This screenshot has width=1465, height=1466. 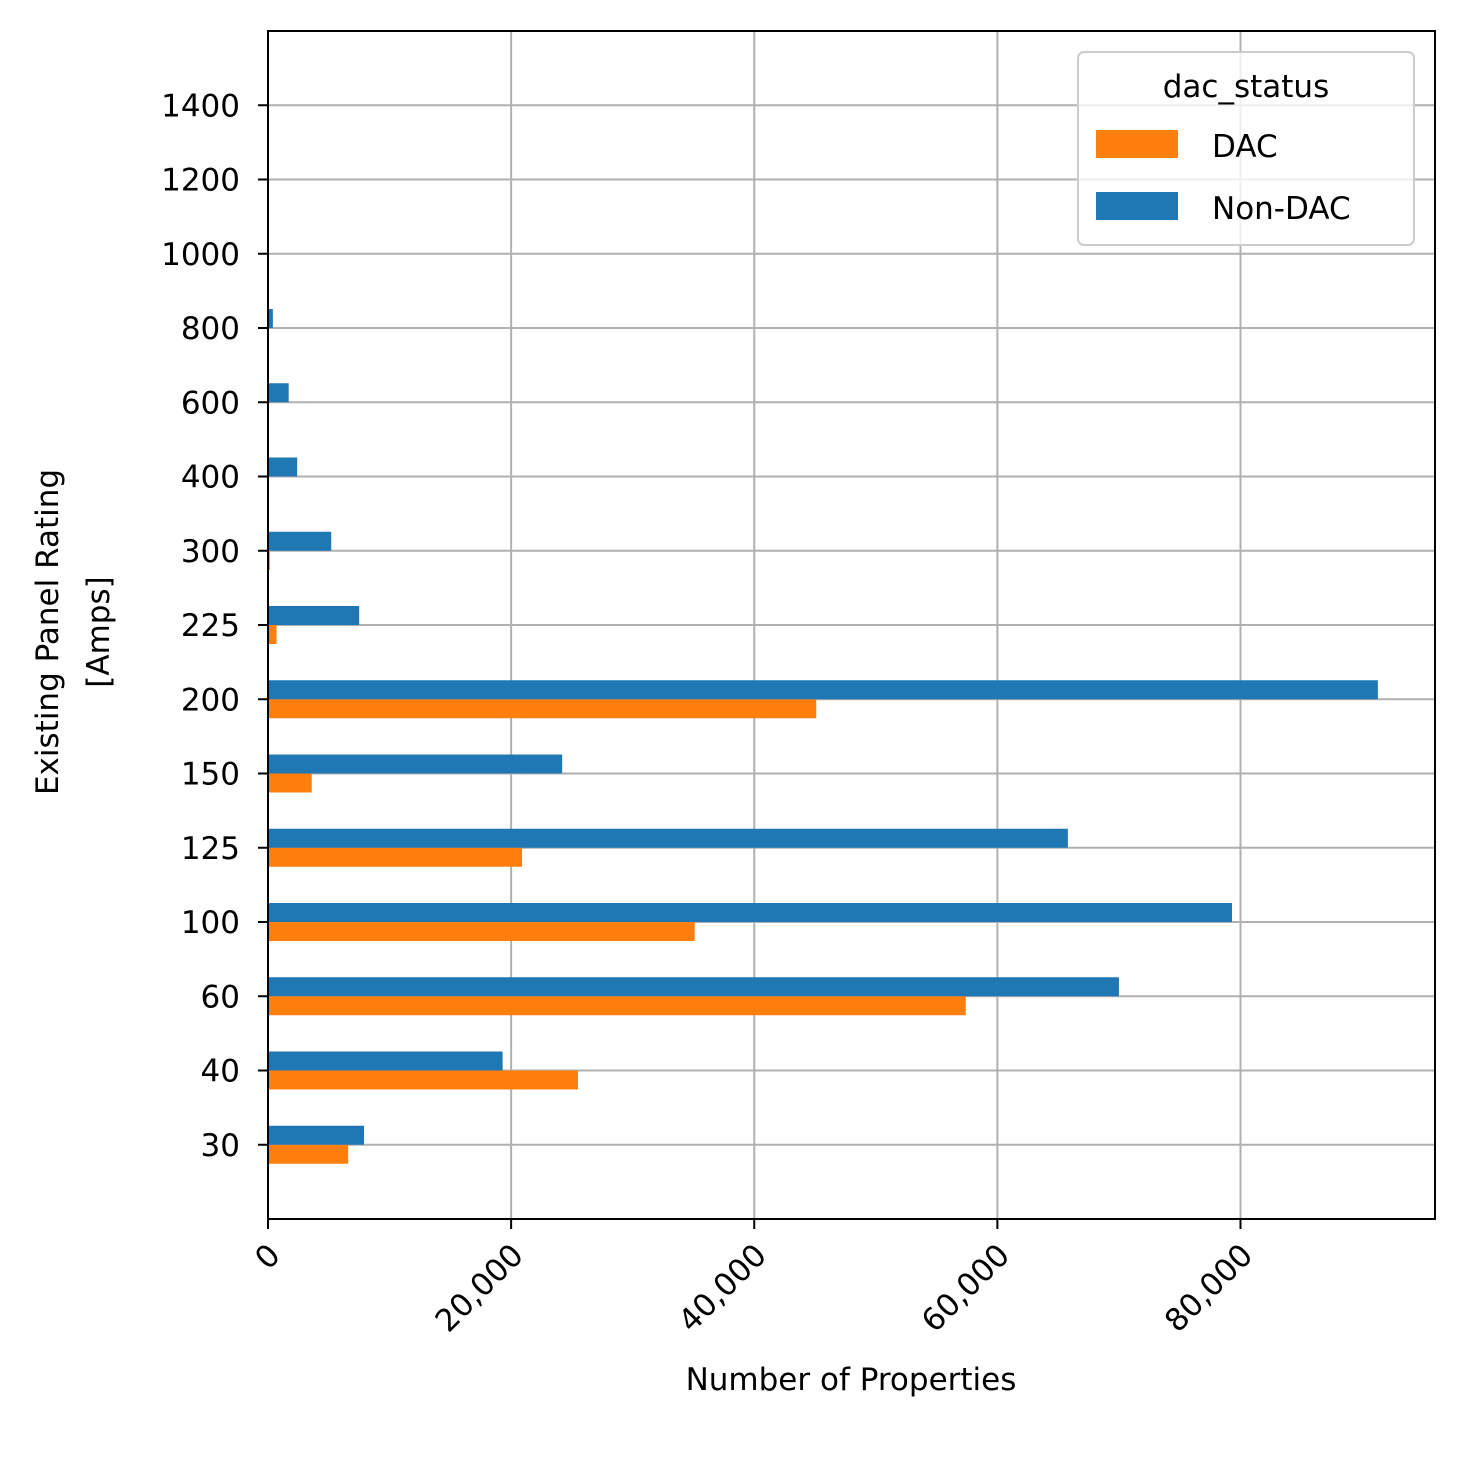 What do you see at coordinates (1281, 209) in the screenshot?
I see `legend-label-non-dac: Non-DAC` at bounding box center [1281, 209].